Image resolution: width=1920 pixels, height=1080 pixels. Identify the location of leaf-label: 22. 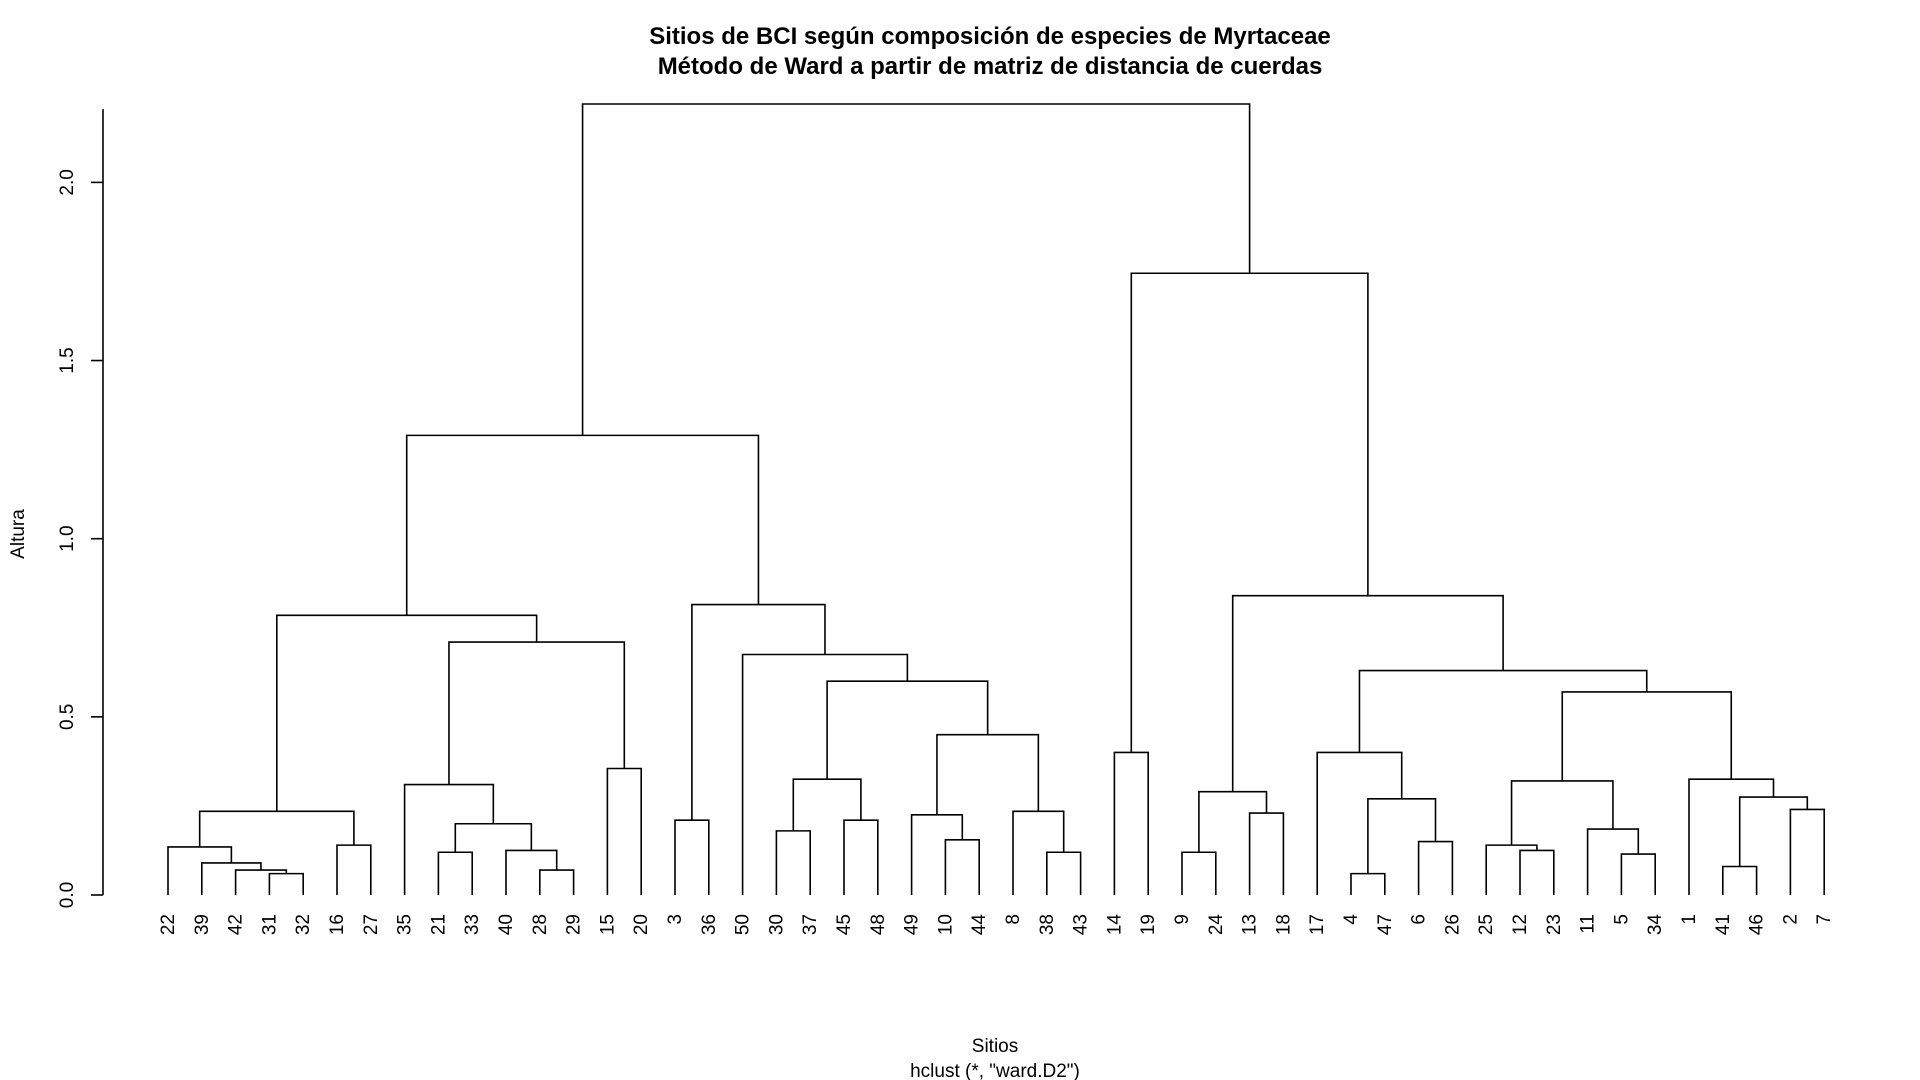
(168, 924).